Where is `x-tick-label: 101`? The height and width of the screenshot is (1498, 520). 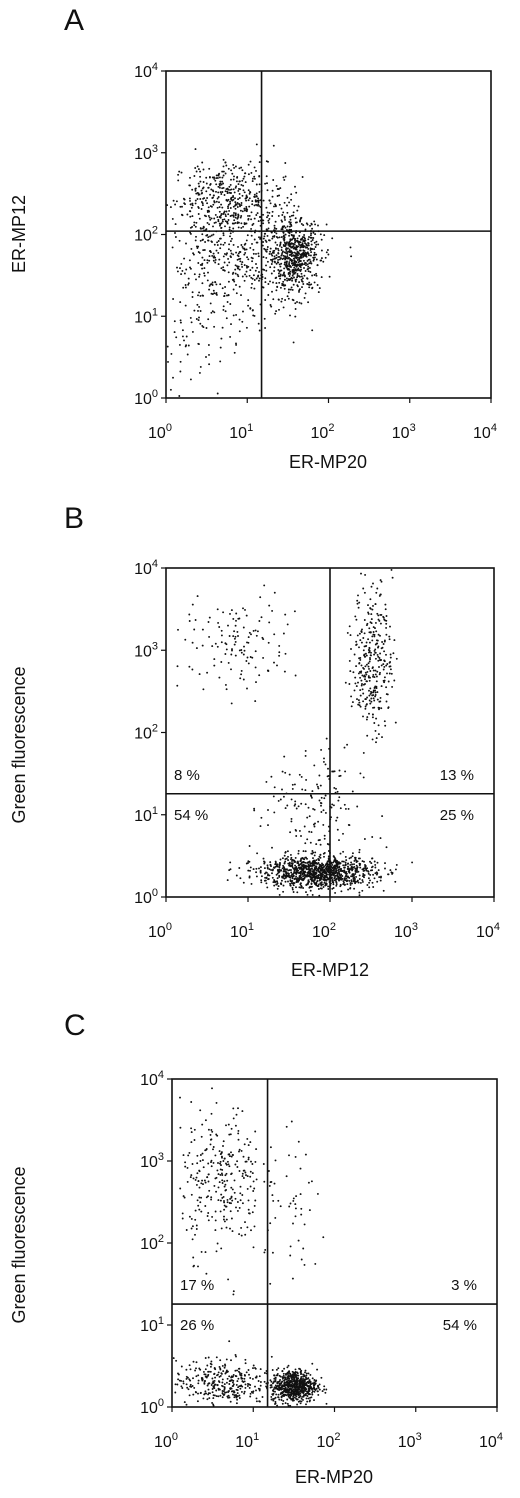
x-tick-label: 101 is located at coordinates (242, 931).